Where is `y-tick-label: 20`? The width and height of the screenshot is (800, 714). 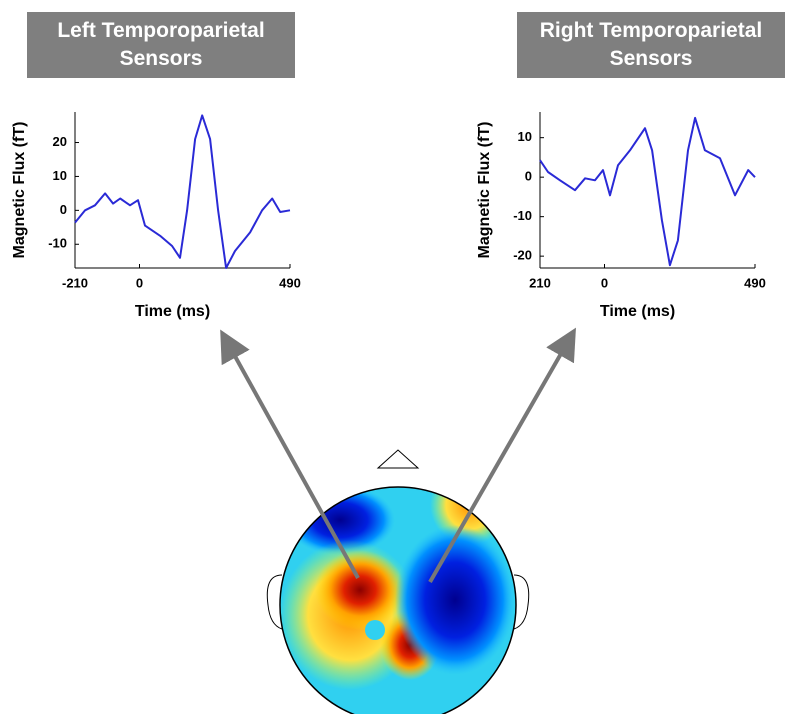
y-tick-label: 20 is located at coordinates (60, 141).